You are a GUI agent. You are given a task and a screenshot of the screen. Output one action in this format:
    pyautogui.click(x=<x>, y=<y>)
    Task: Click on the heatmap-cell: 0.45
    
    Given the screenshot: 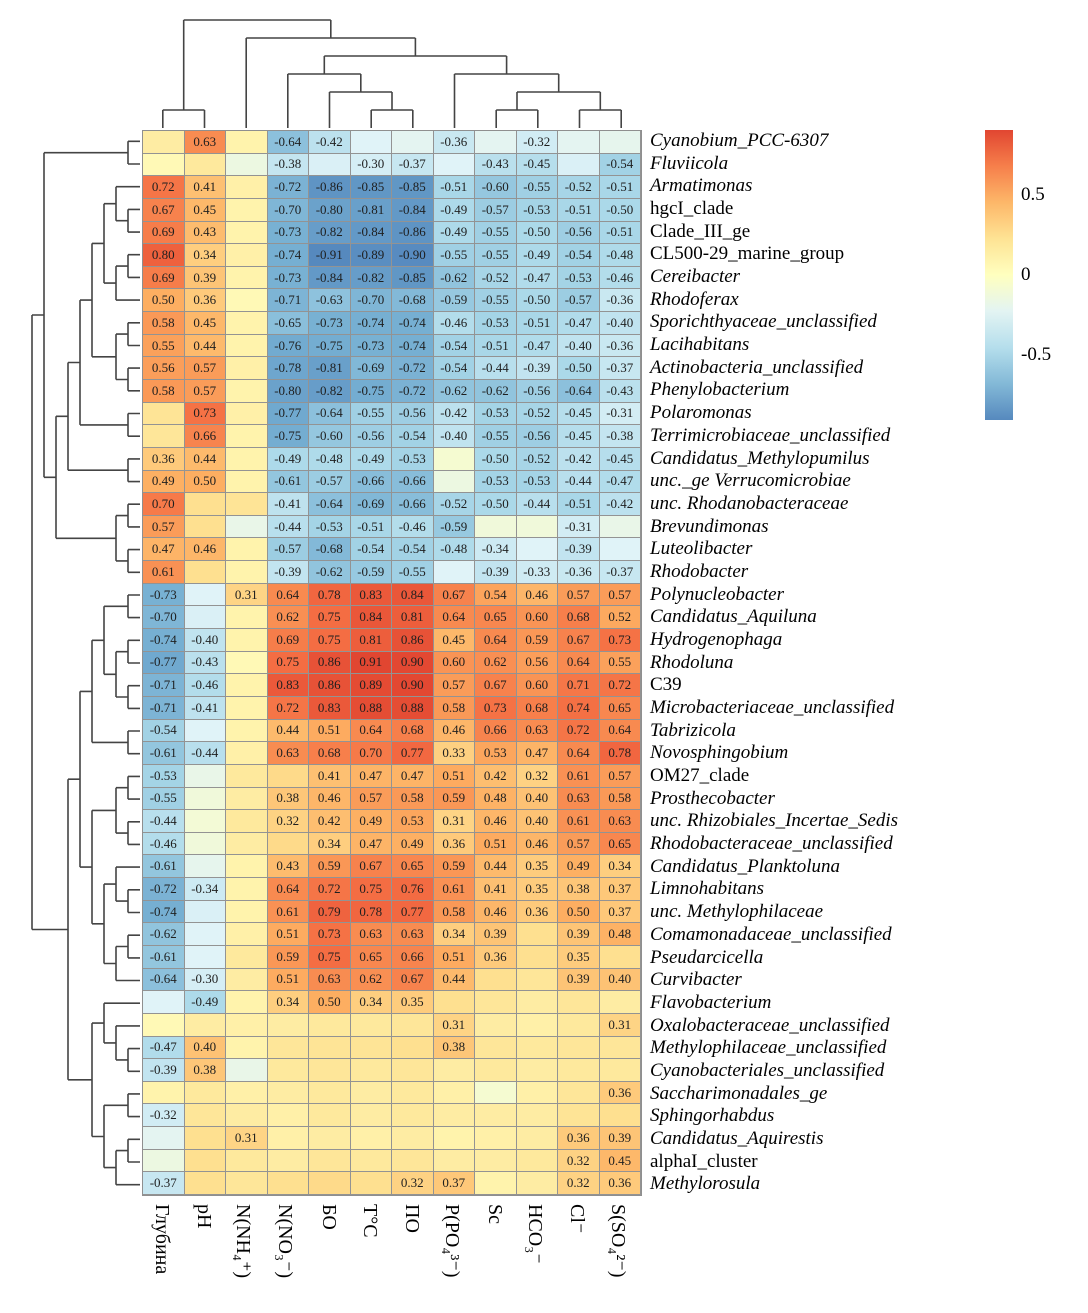 What is the action you would take?
    pyautogui.click(x=620, y=1161)
    